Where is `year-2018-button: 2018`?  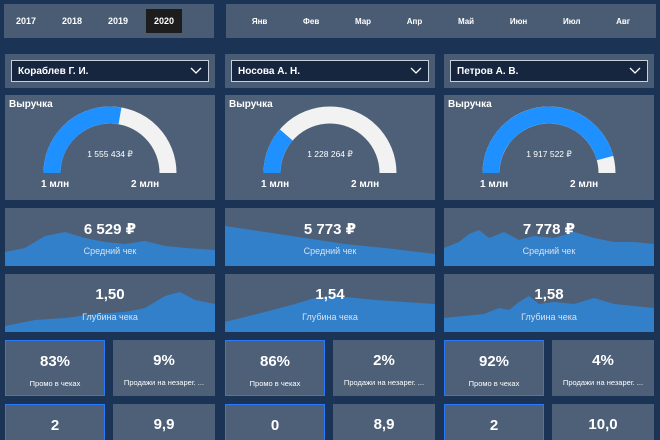 year-2018-button: 2018 is located at coordinates (72, 21).